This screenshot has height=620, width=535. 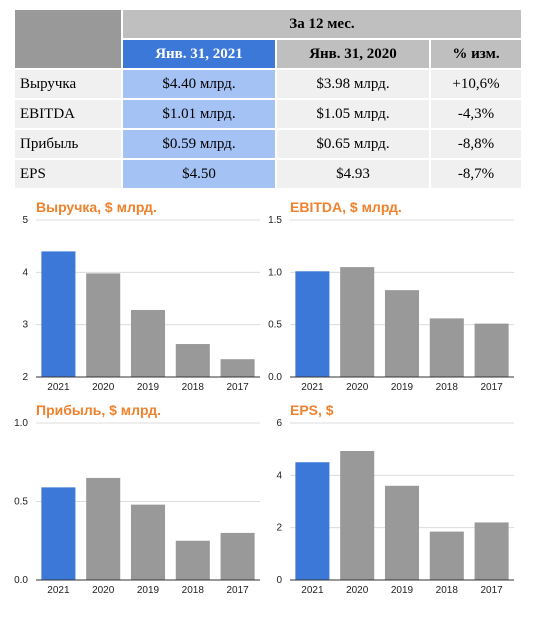 I want to click on row-label-eps: EPS, so click(x=68, y=174).